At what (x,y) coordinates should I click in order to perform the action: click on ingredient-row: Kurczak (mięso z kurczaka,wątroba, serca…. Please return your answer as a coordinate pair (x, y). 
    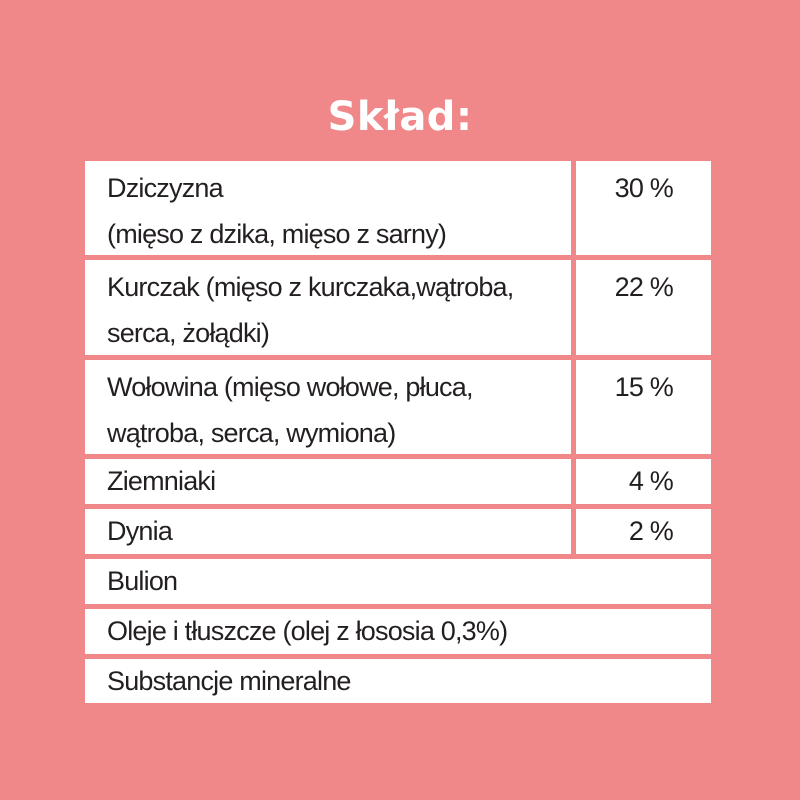
    Looking at the image, I should click on (398, 307).